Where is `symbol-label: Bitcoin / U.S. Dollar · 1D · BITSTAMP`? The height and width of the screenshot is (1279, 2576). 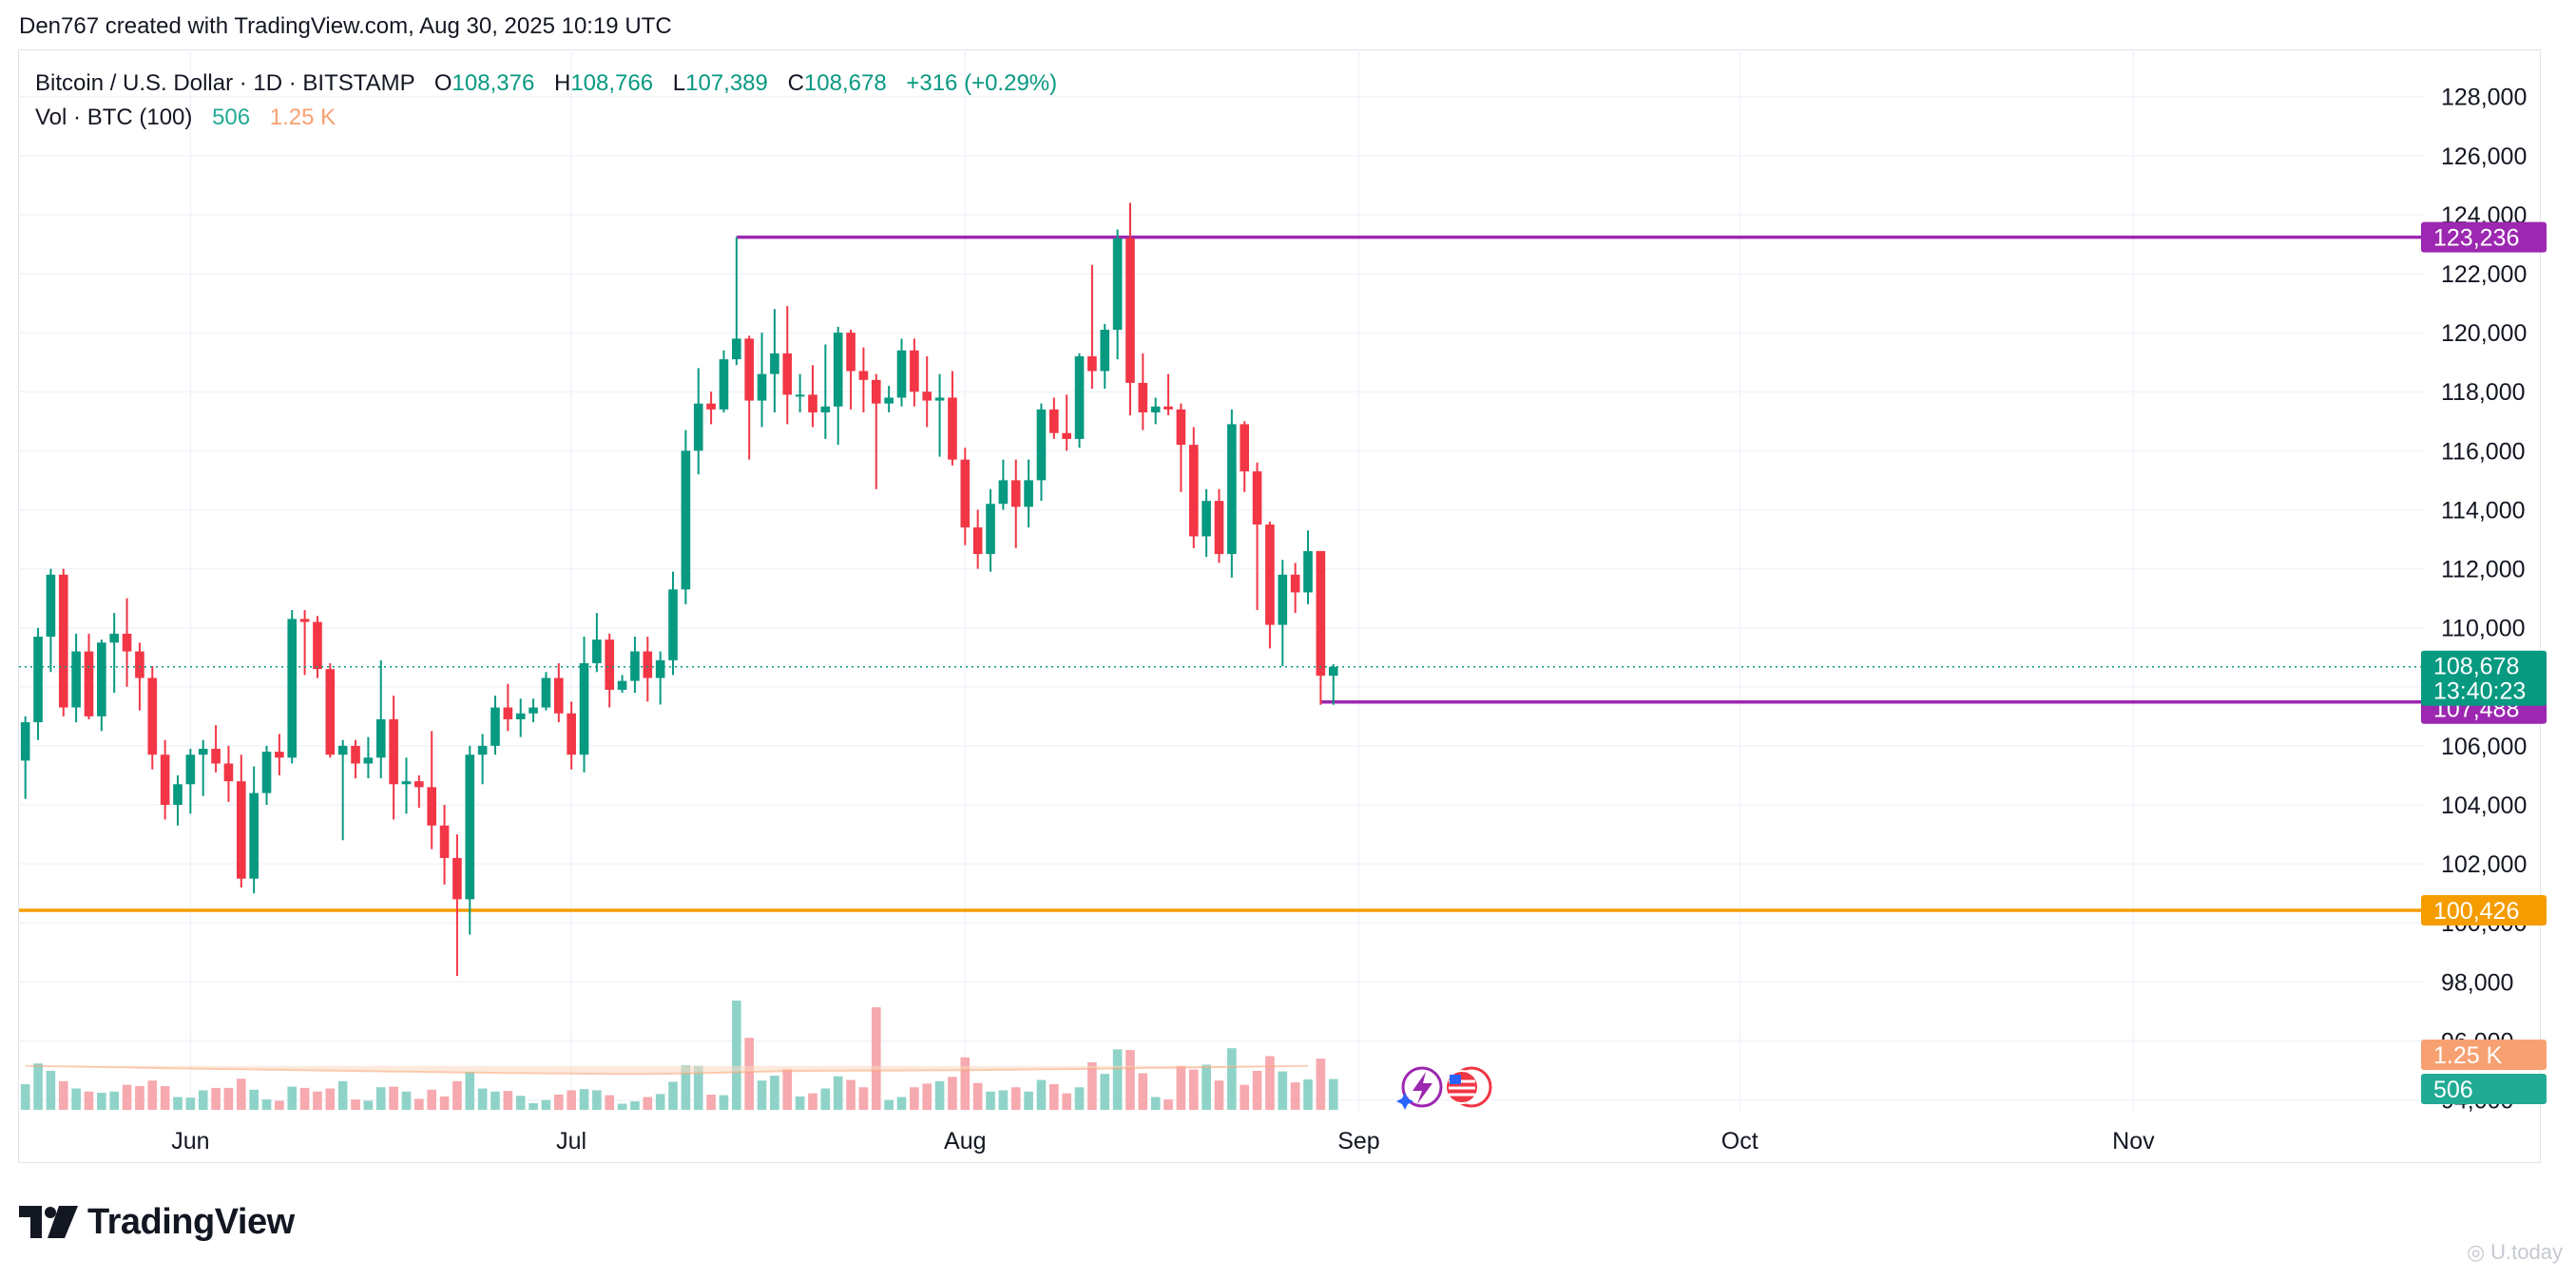 symbol-label: Bitcoin / U.S. Dollar · 1D · BITSTAMP is located at coordinates (225, 83).